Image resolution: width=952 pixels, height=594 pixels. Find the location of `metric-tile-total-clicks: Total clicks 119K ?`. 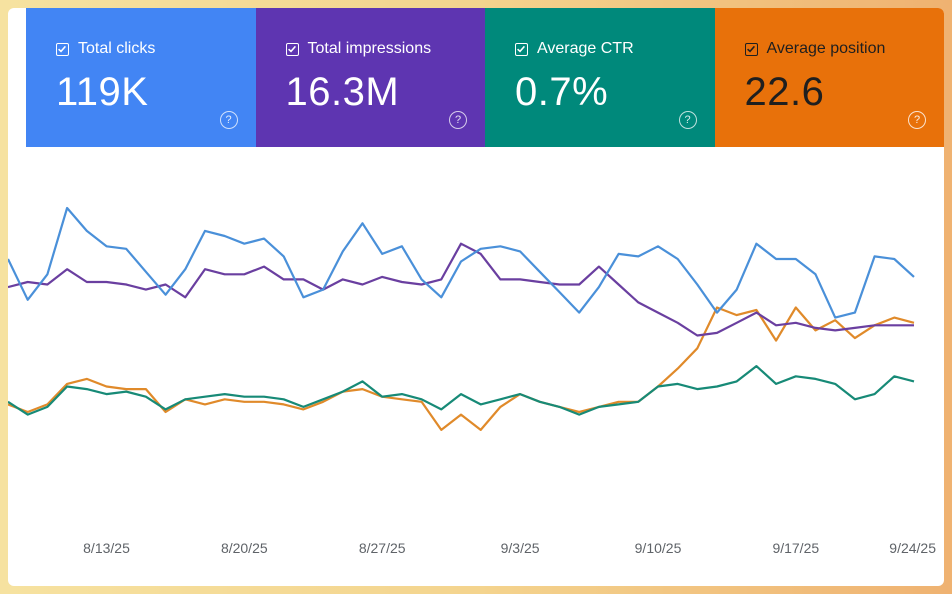

metric-tile-total-clicks: Total clicks 119K ? is located at coordinates (141, 77).